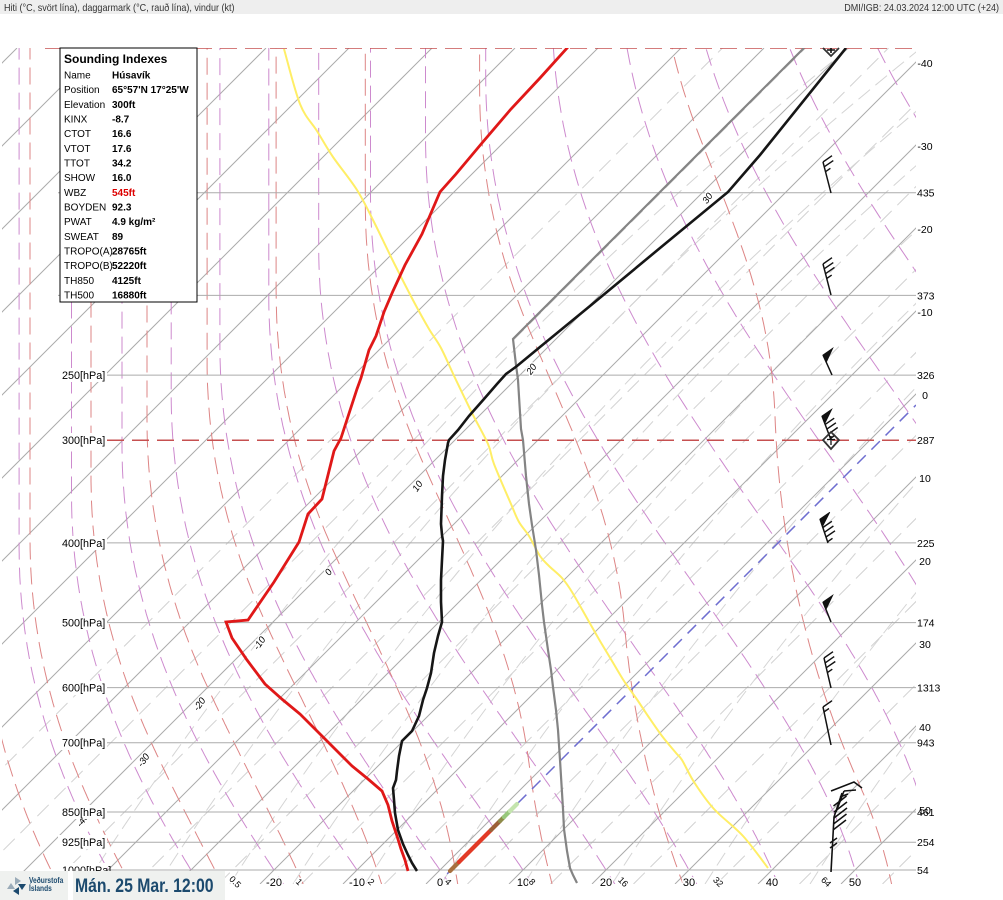 The width and height of the screenshot is (1003, 900). Describe the element at coordinates (85, 208) in the screenshot. I see `svg-text: BOYDEN` at that location.